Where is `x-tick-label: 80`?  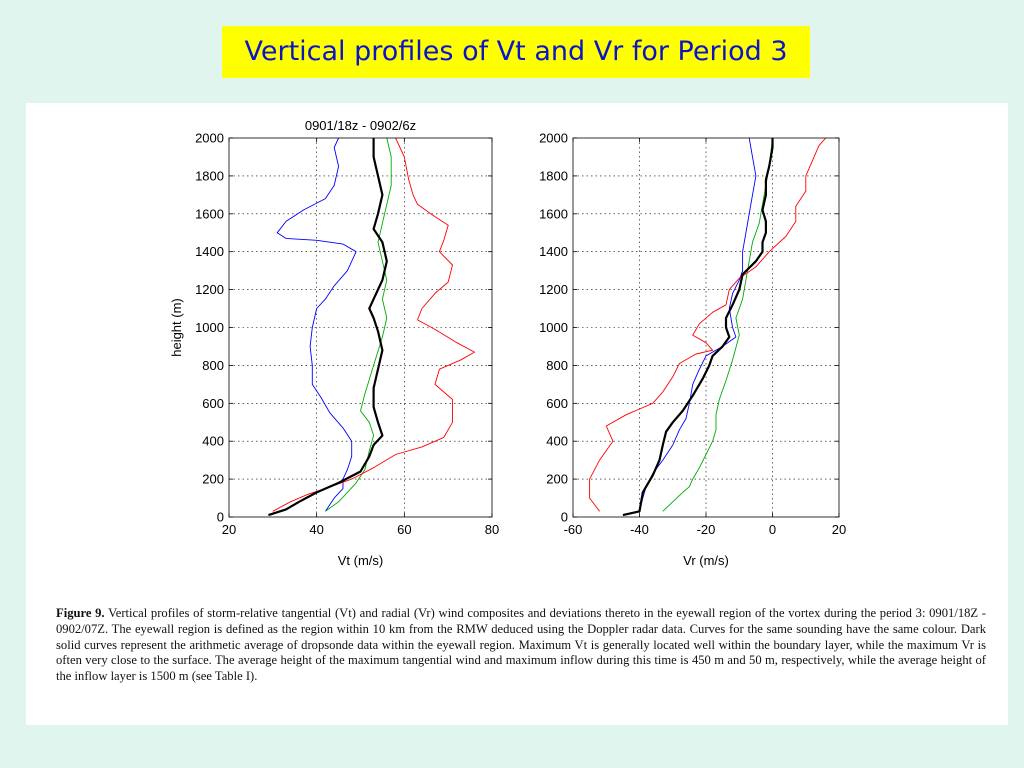 x-tick-label: 80 is located at coordinates (492, 529).